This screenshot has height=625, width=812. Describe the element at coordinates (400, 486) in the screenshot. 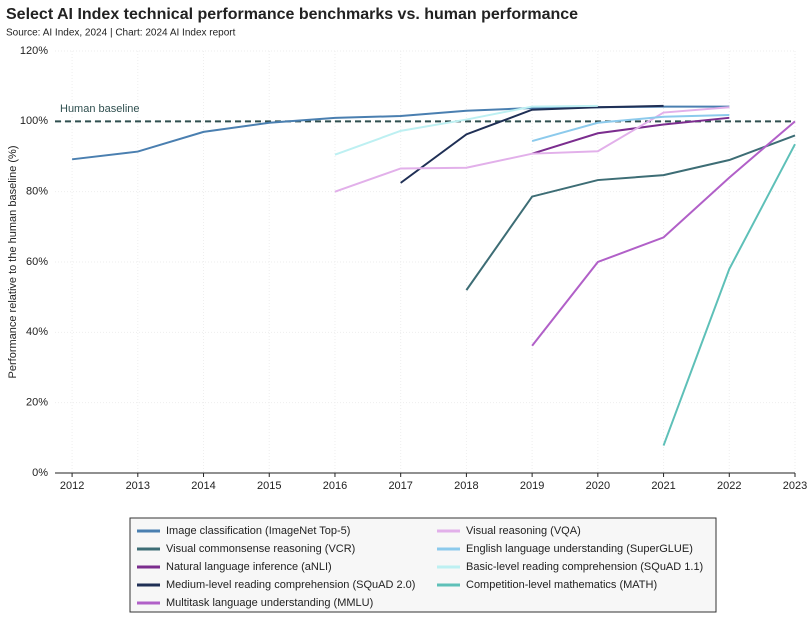

I see `x-tick-label: 2017` at that location.